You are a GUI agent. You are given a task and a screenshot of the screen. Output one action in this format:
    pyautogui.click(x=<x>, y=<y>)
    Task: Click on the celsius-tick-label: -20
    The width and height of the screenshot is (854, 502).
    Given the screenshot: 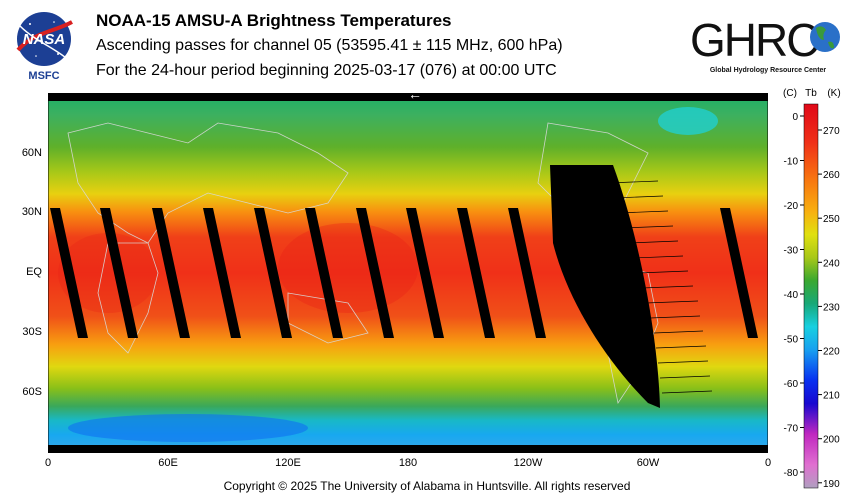 What is the action you would take?
    pyautogui.click(x=791, y=206)
    